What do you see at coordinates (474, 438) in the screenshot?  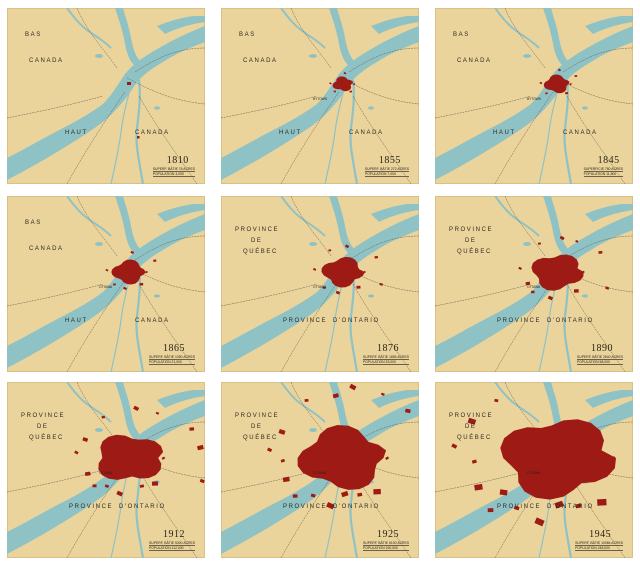 I see `region-label: QUÉBEC` at bounding box center [474, 438].